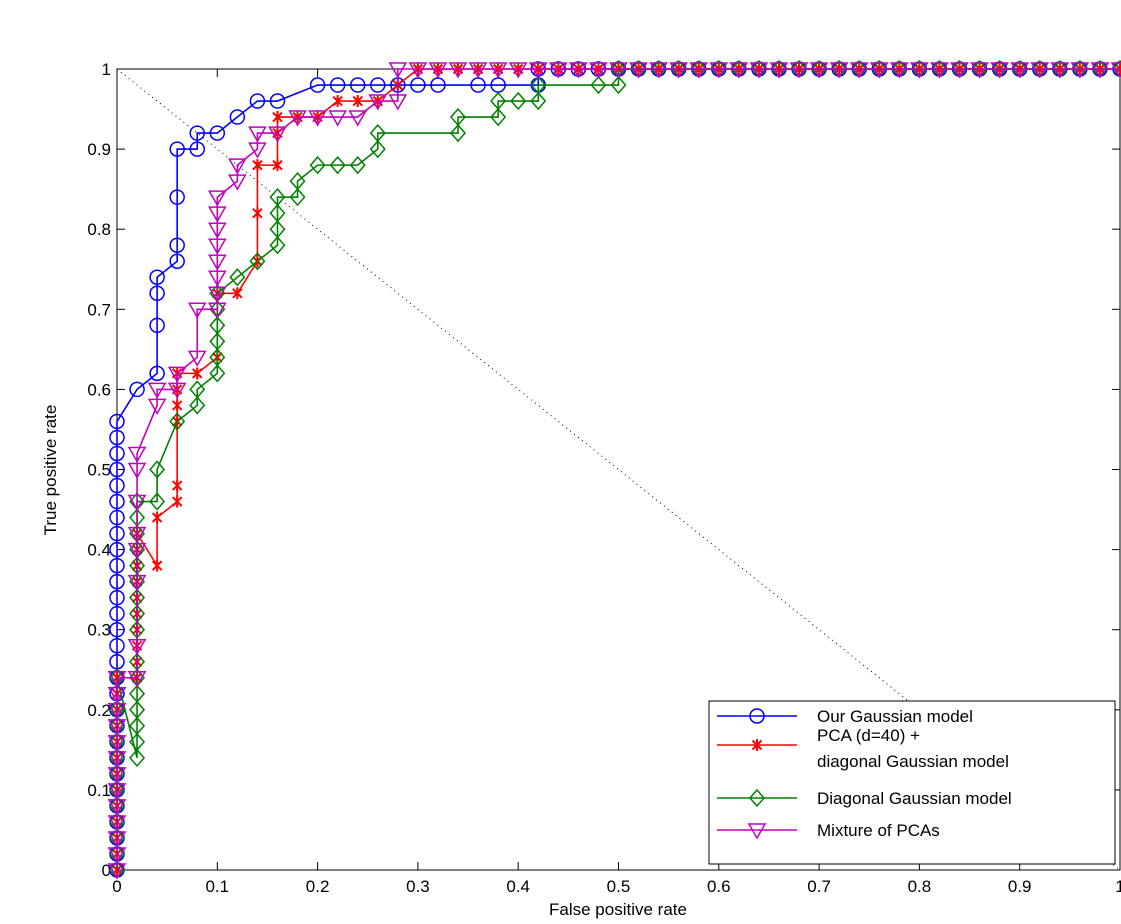 The height and width of the screenshot is (924, 1121). I want to click on x-tick-label: 0.8, so click(920, 886).